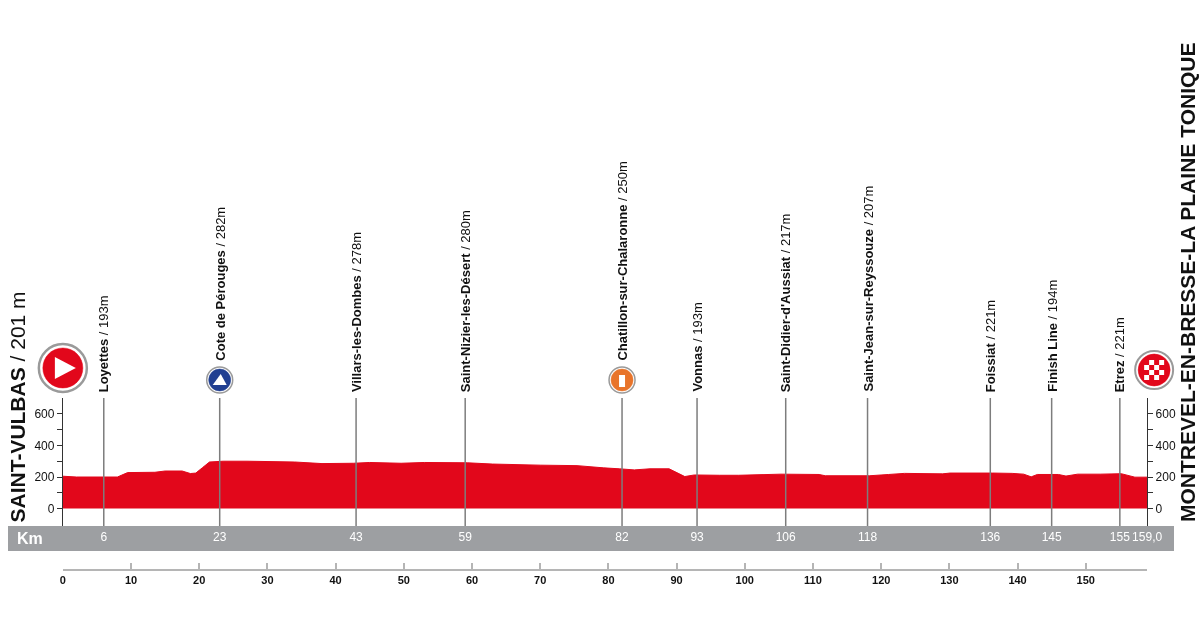  Describe the element at coordinates (540, 580) in the screenshot. I see `x-tick-label: 70` at that location.